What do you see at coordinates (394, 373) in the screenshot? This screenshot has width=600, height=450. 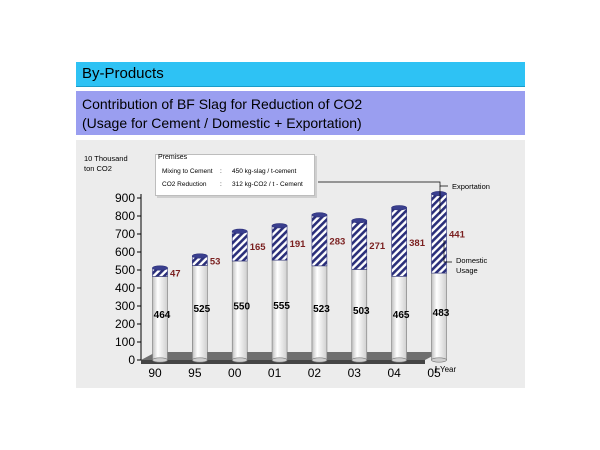 I see `x-tick-label-04: 04` at bounding box center [394, 373].